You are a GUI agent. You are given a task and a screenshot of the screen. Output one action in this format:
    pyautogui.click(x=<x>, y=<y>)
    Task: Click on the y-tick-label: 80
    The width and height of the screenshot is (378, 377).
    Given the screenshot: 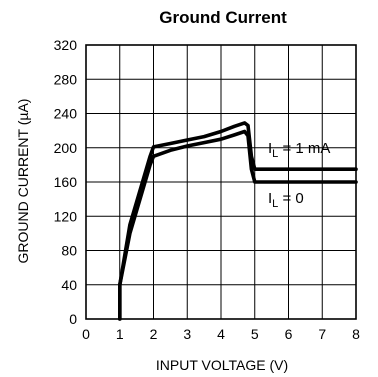 What is the action you would take?
    pyautogui.click(x=69, y=251)
    